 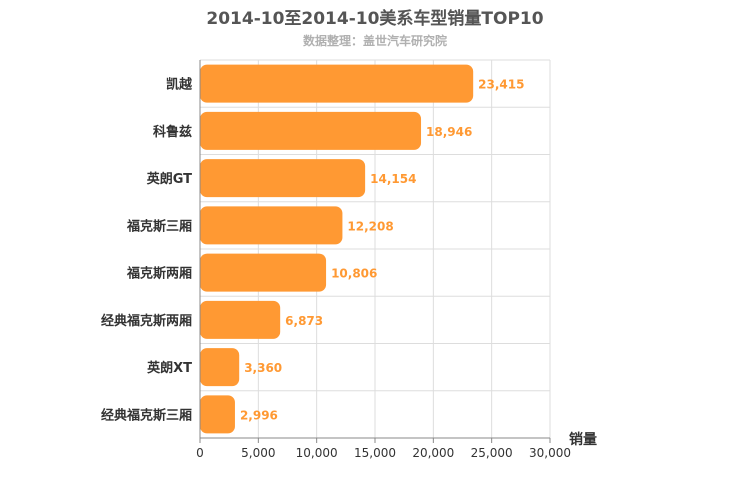 What do you see at coordinates (492, 453) in the screenshot?
I see `x-tick-label: 25,000` at bounding box center [492, 453].